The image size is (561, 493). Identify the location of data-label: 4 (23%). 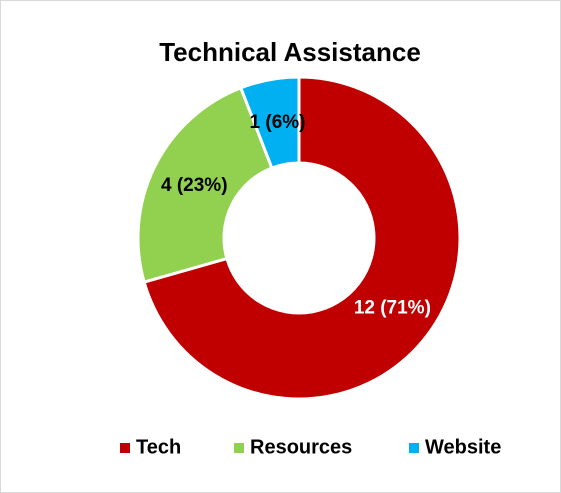
(194, 185).